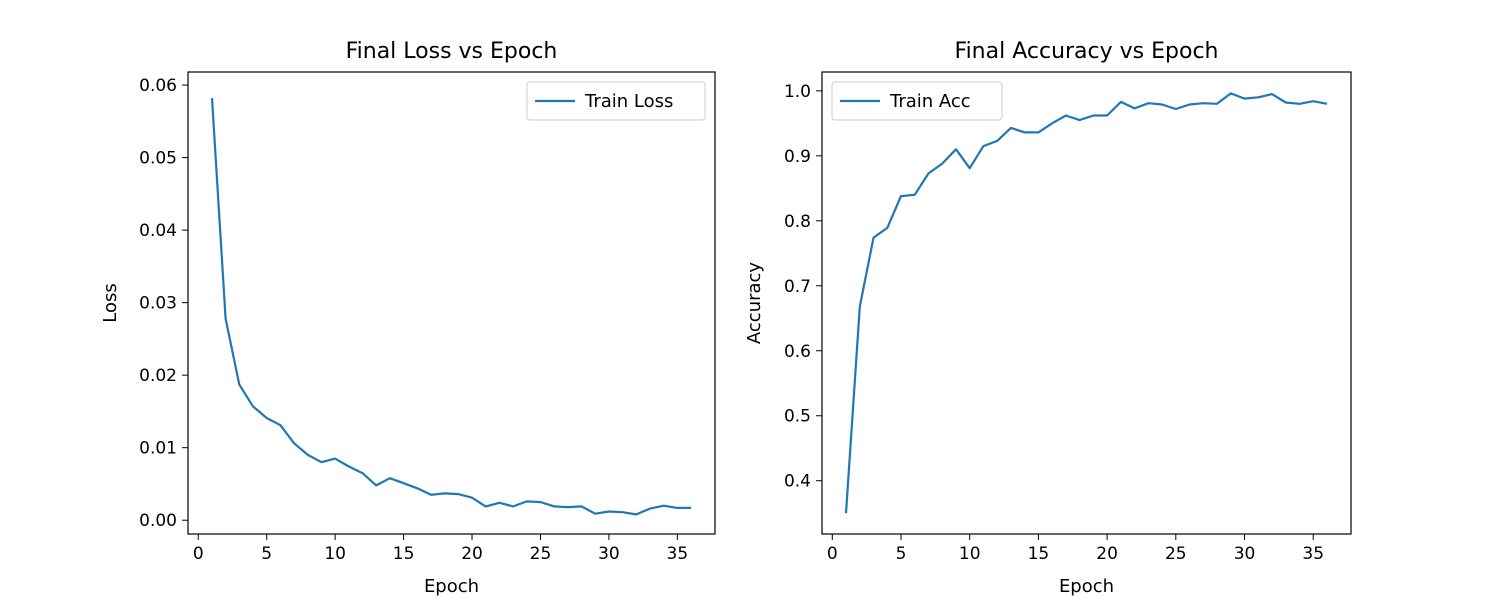 This screenshot has height=600, width=1500. Describe the element at coordinates (797, 92) in the screenshot. I see `panel-2-ytick-label: 1.0` at that location.